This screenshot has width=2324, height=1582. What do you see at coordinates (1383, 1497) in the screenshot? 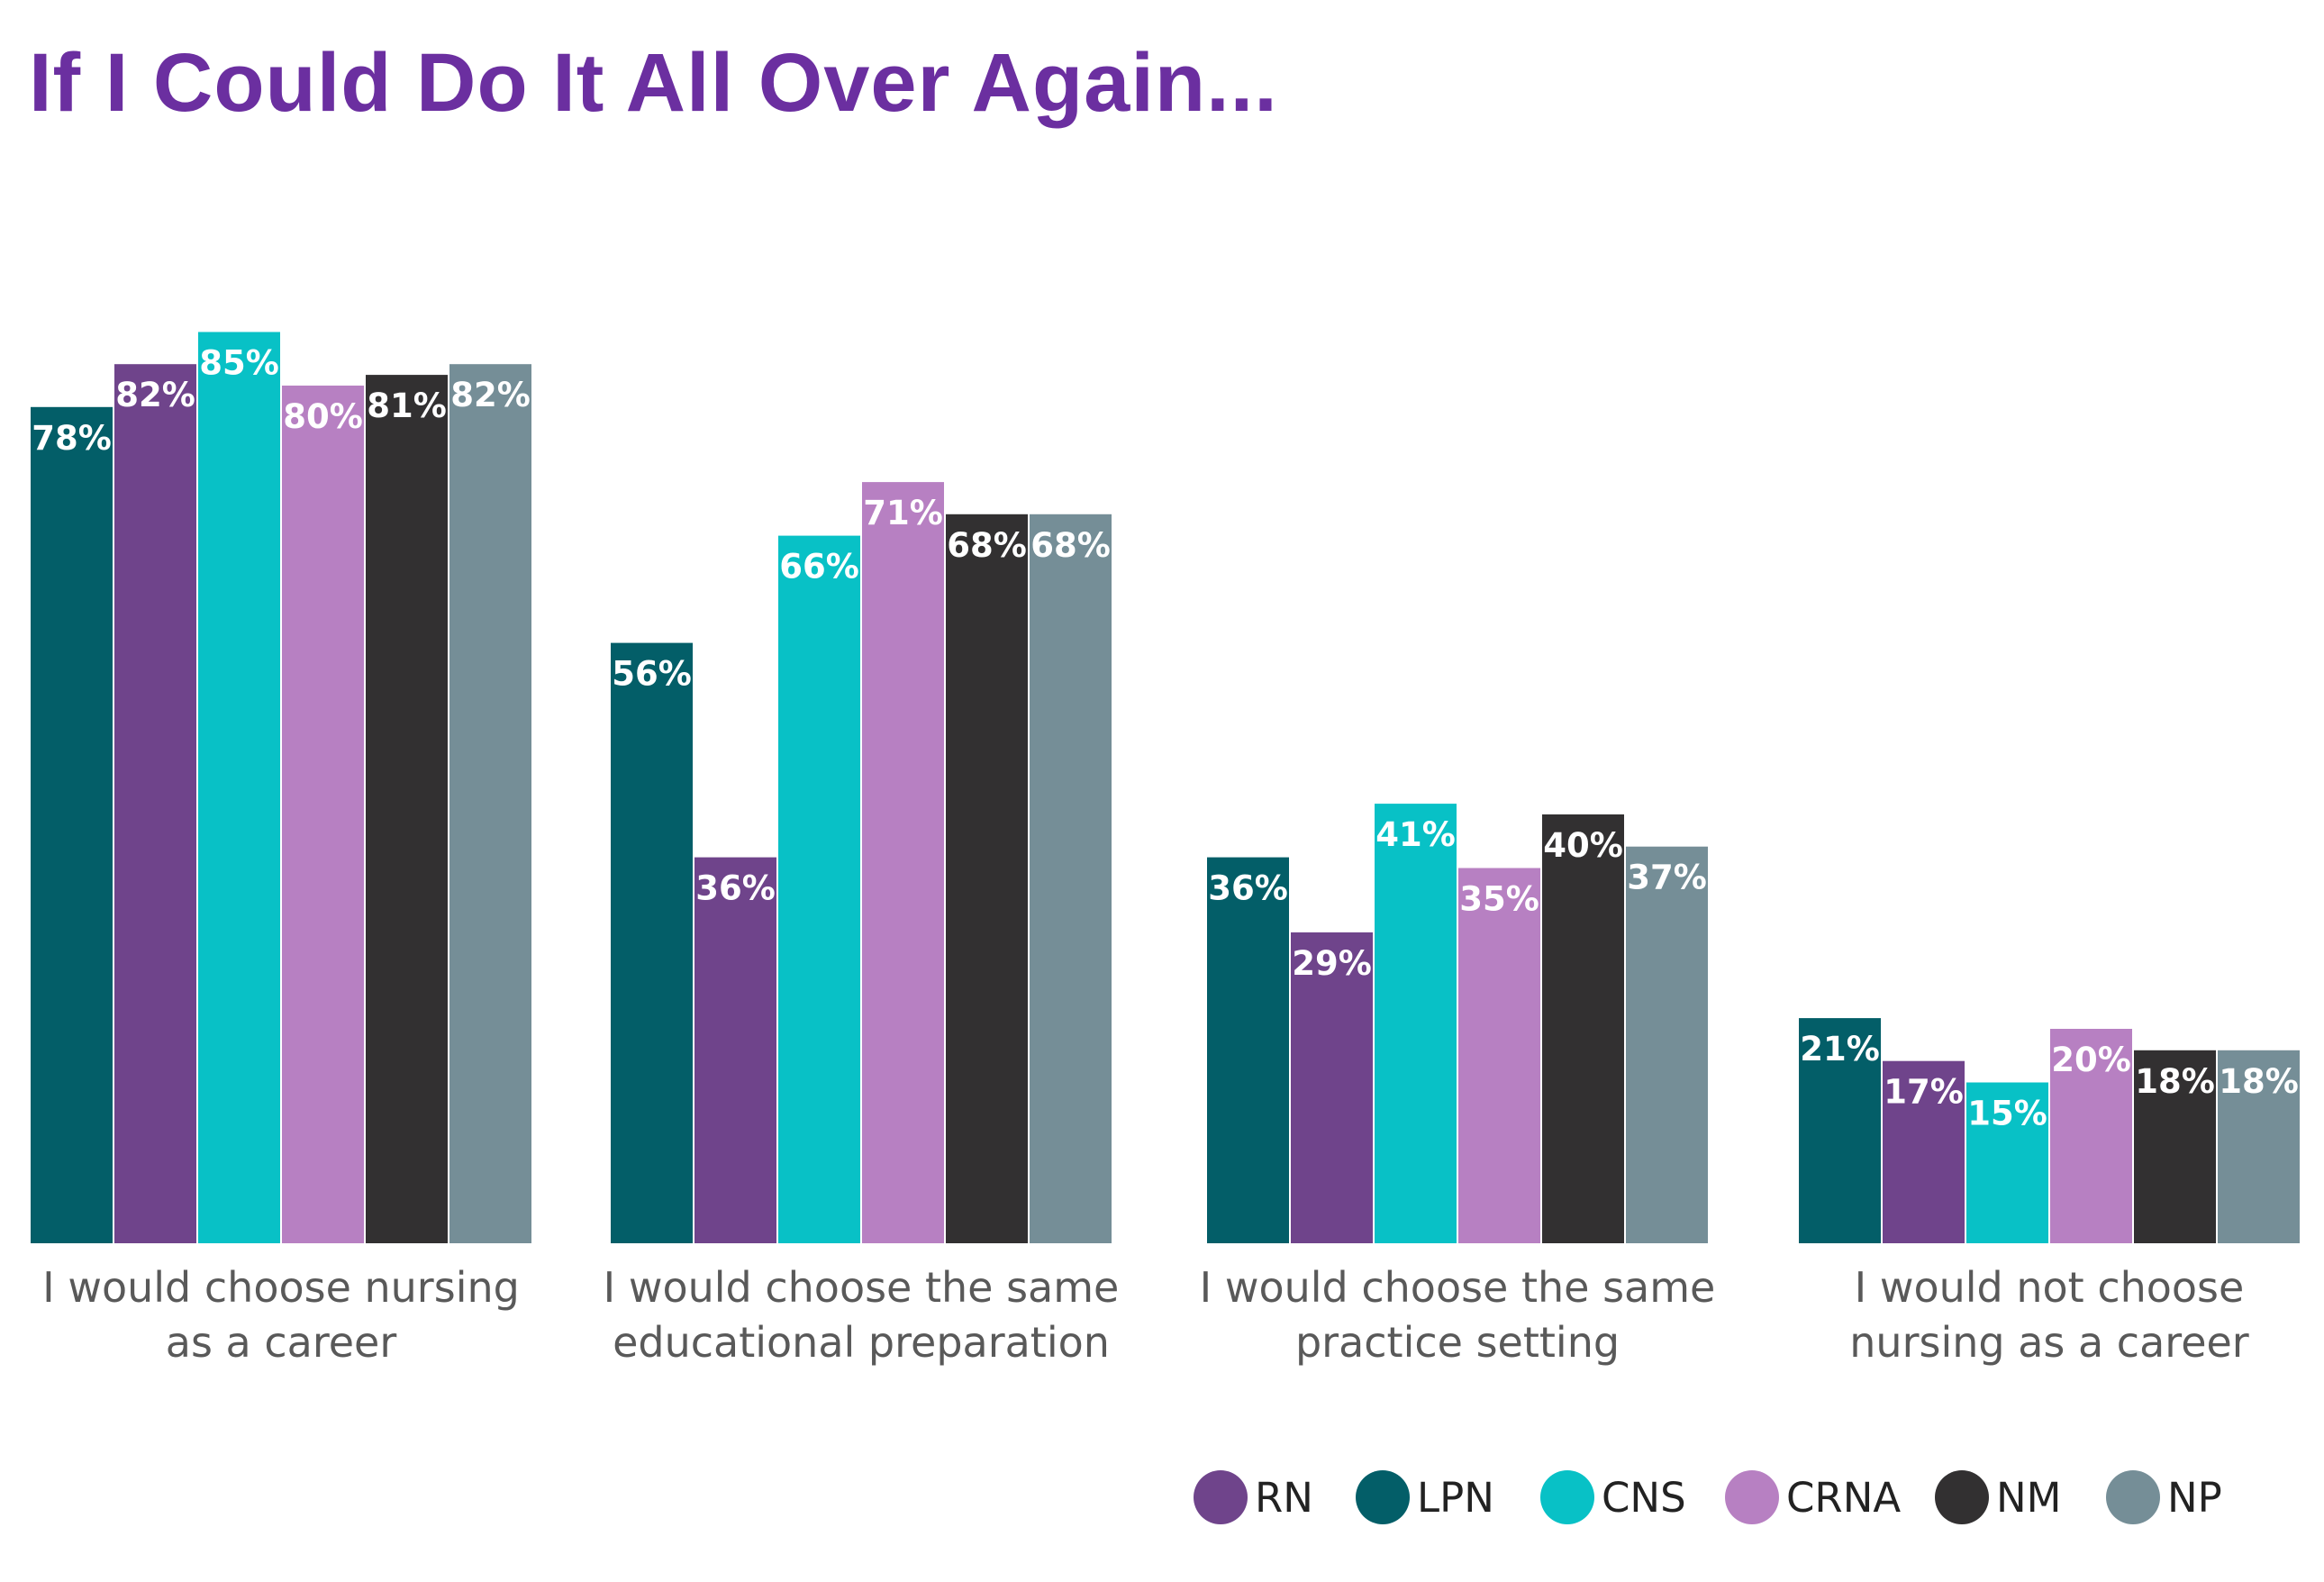
I see `legend-swatch-lpn` at bounding box center [1383, 1497].